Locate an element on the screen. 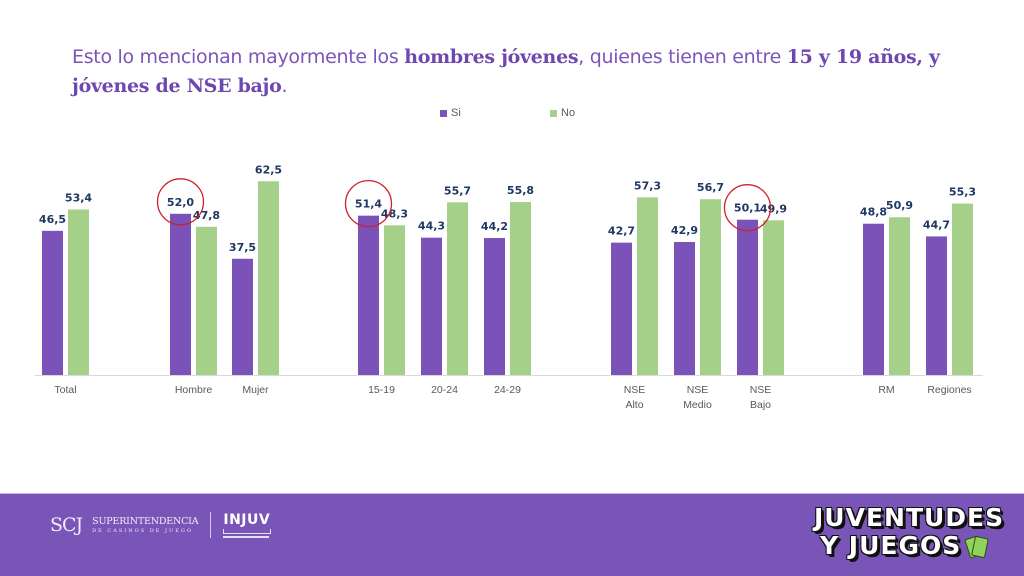 The width and height of the screenshot is (1024, 576). data-label-no-hombre: 47,8 is located at coordinates (206, 215).